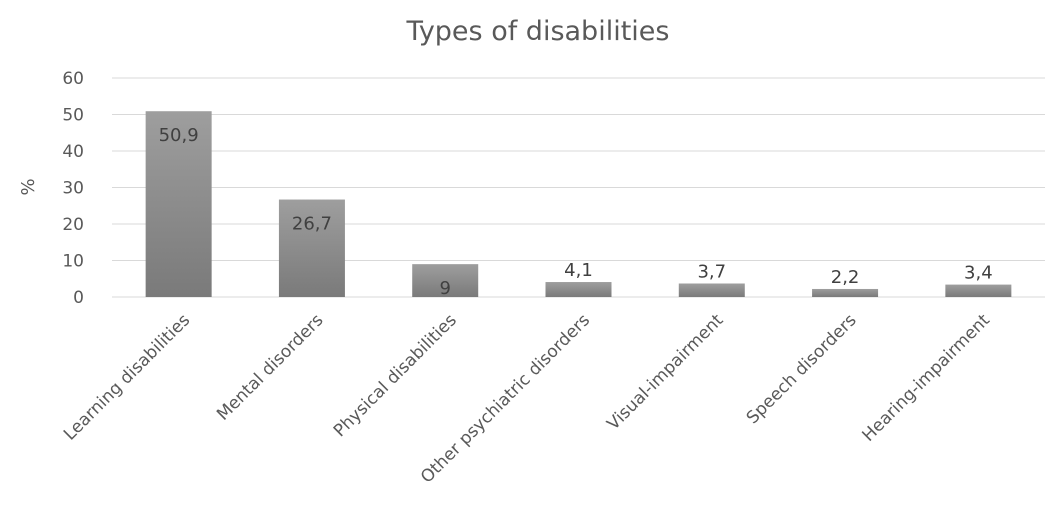  I want to click on chart-title: Types of disabilities, so click(538, 31).